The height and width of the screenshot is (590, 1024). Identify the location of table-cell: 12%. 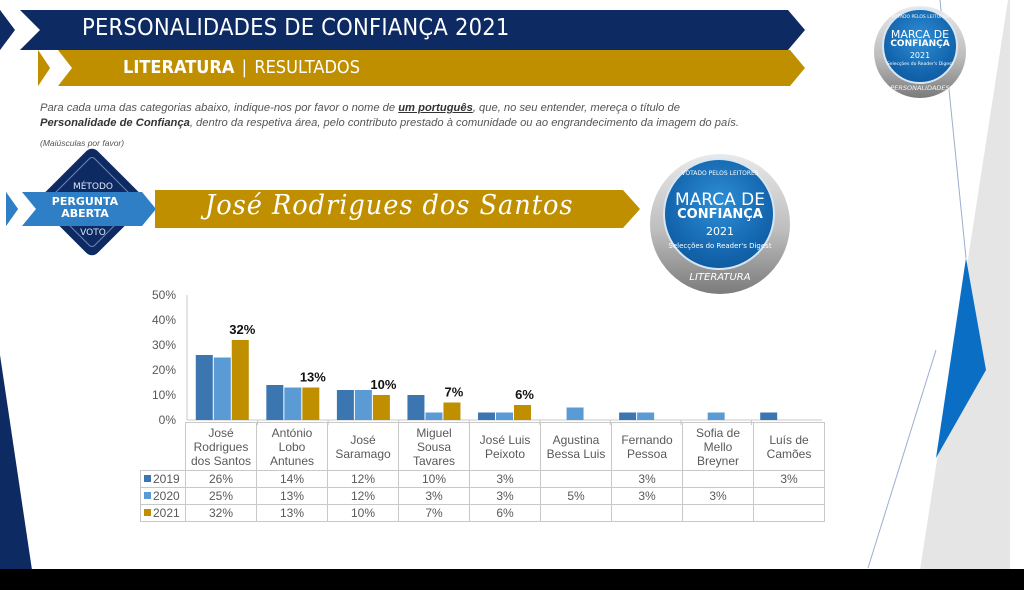
(363, 496).